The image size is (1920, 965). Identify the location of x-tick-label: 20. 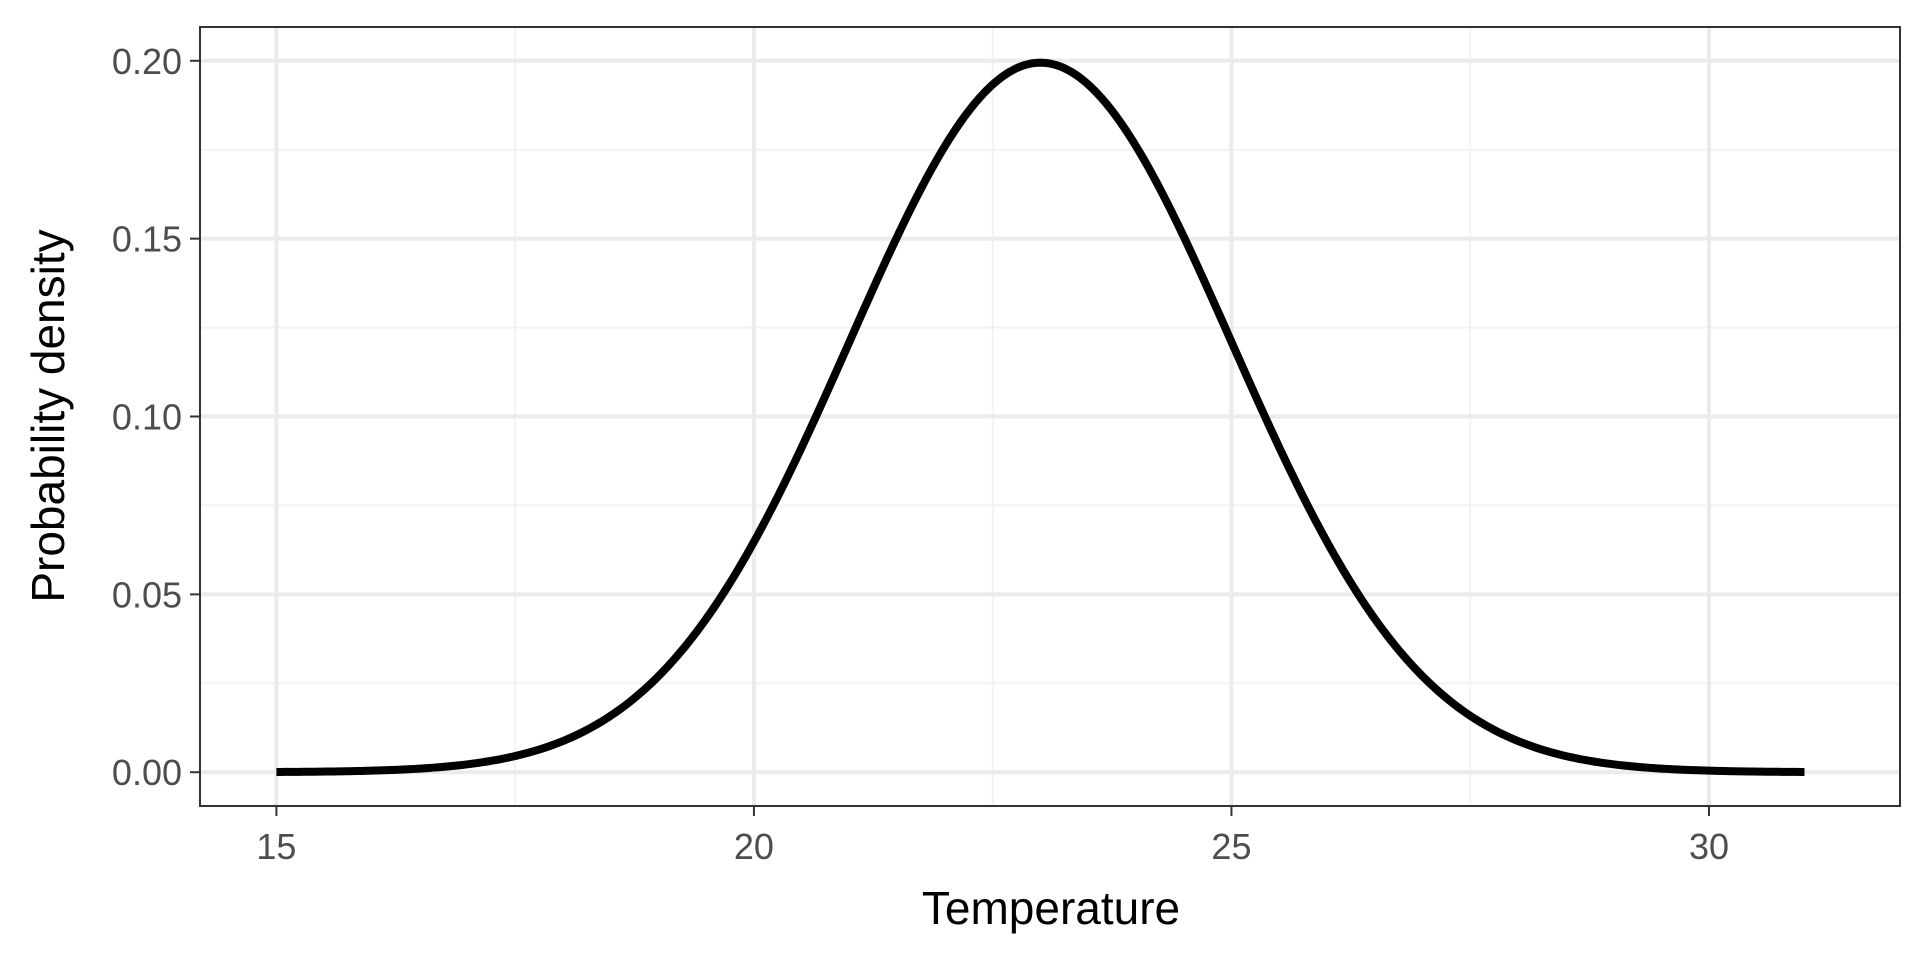
(754, 846).